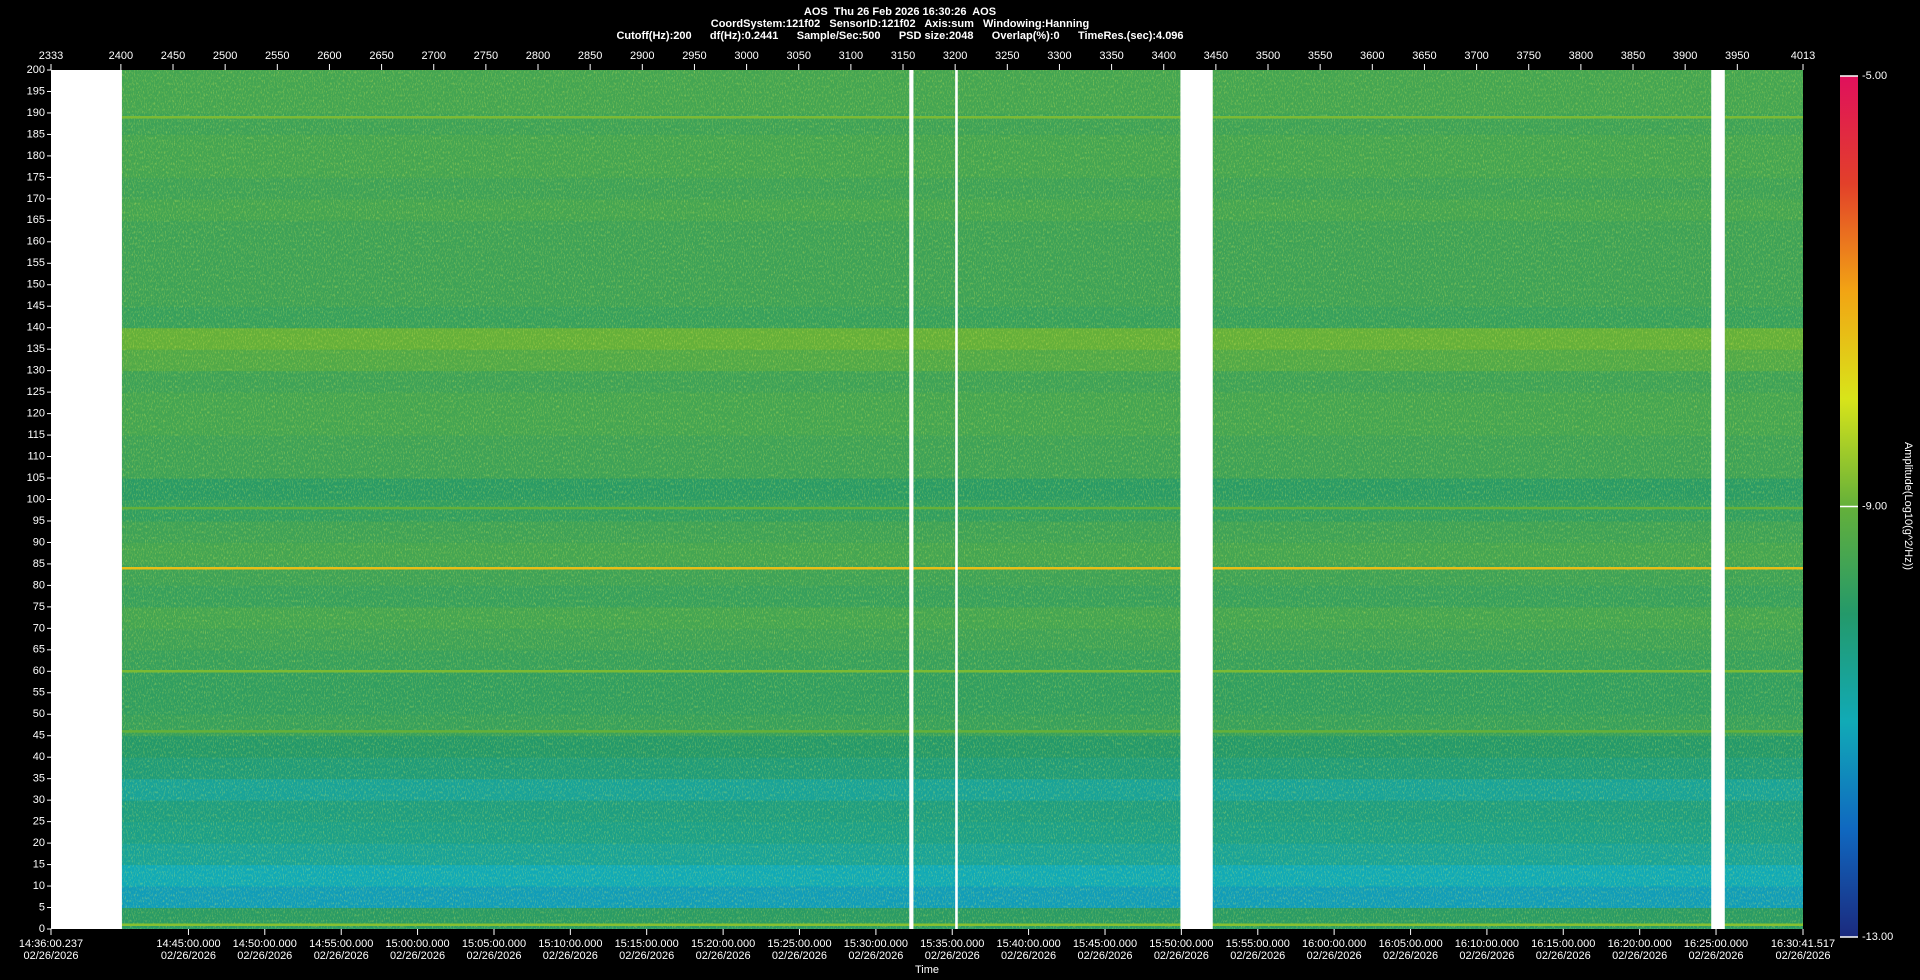  I want to click on time-tick-label: 16:05:00.000, so click(1410, 944).